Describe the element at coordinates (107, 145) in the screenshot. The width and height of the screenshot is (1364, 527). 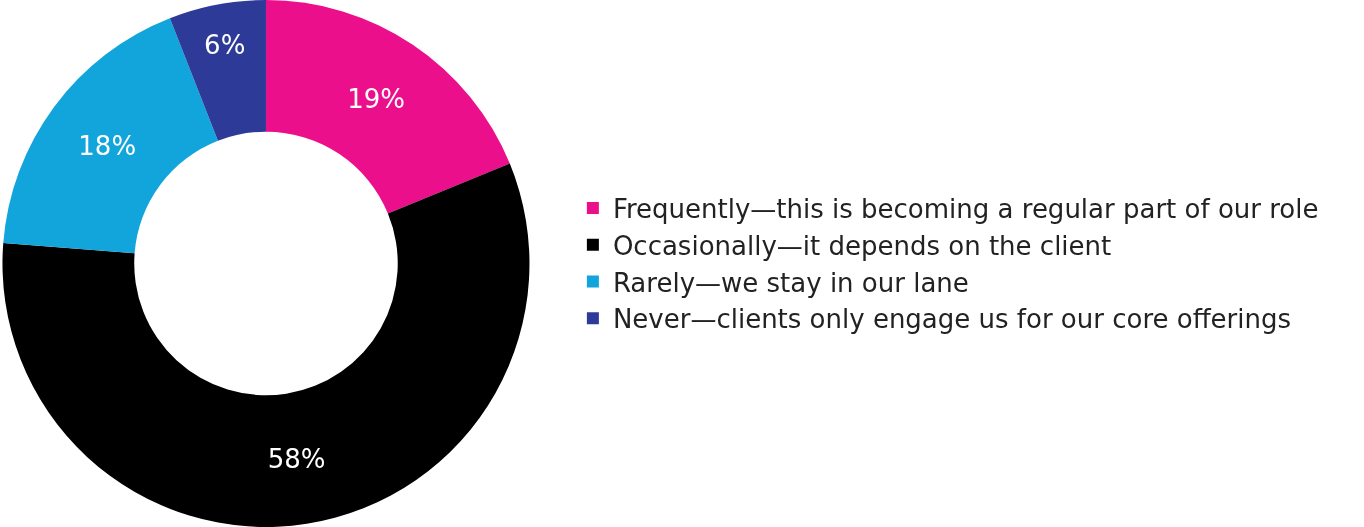
I see `data-label: 18%` at that location.